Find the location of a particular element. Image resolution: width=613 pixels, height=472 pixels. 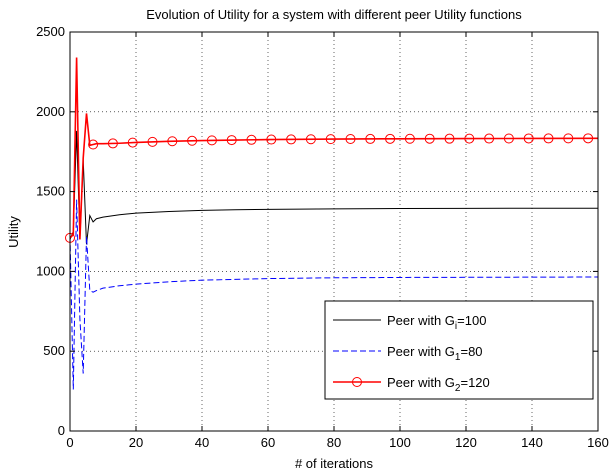

legend-label-3: Peer with G2=120 is located at coordinates (438, 384).